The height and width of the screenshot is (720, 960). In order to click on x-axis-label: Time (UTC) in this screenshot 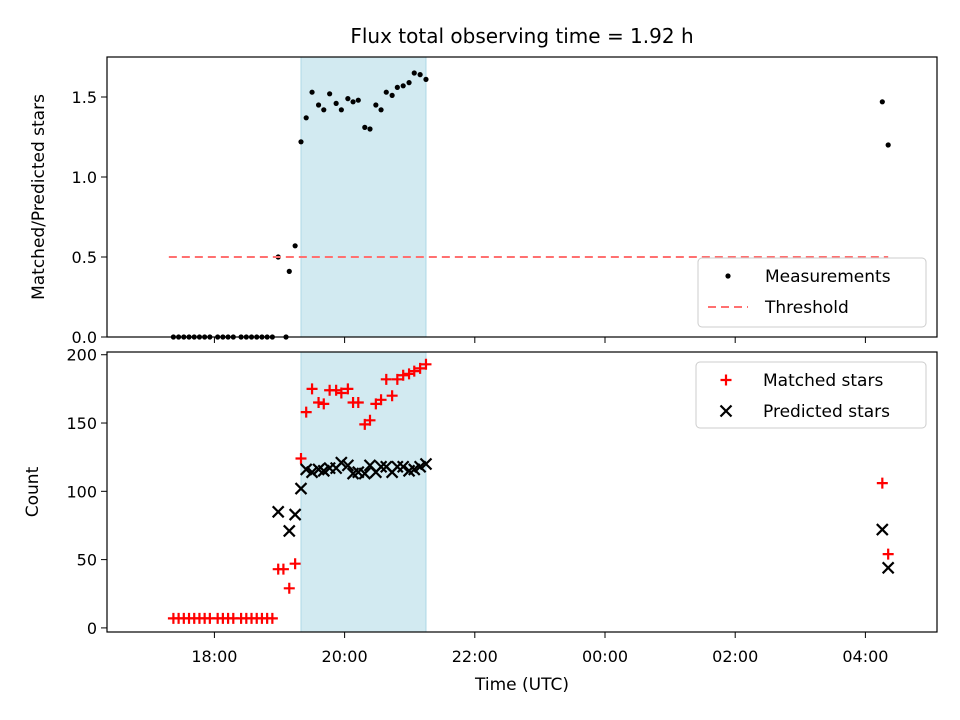, I will do `click(521, 685)`.